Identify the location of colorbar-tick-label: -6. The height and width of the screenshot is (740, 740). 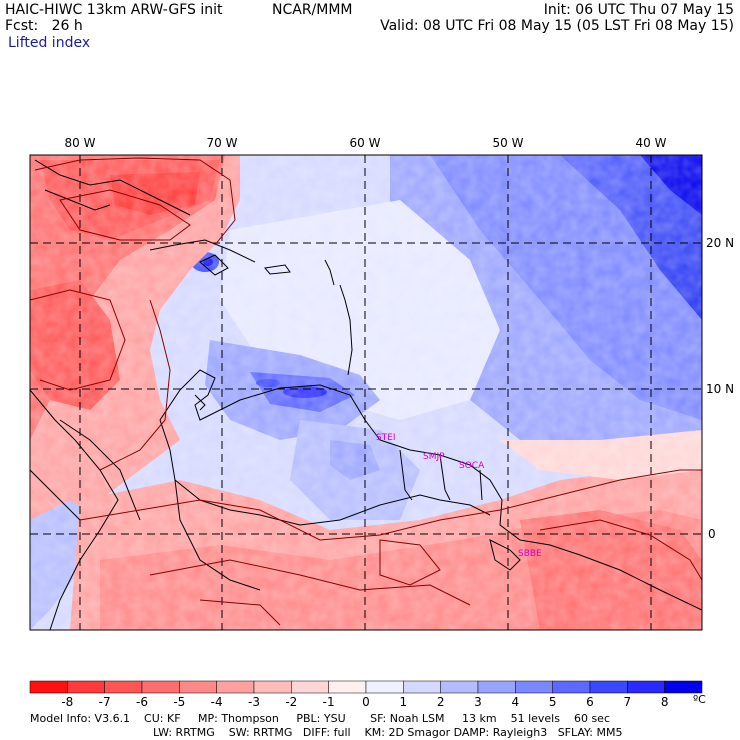
(142, 702).